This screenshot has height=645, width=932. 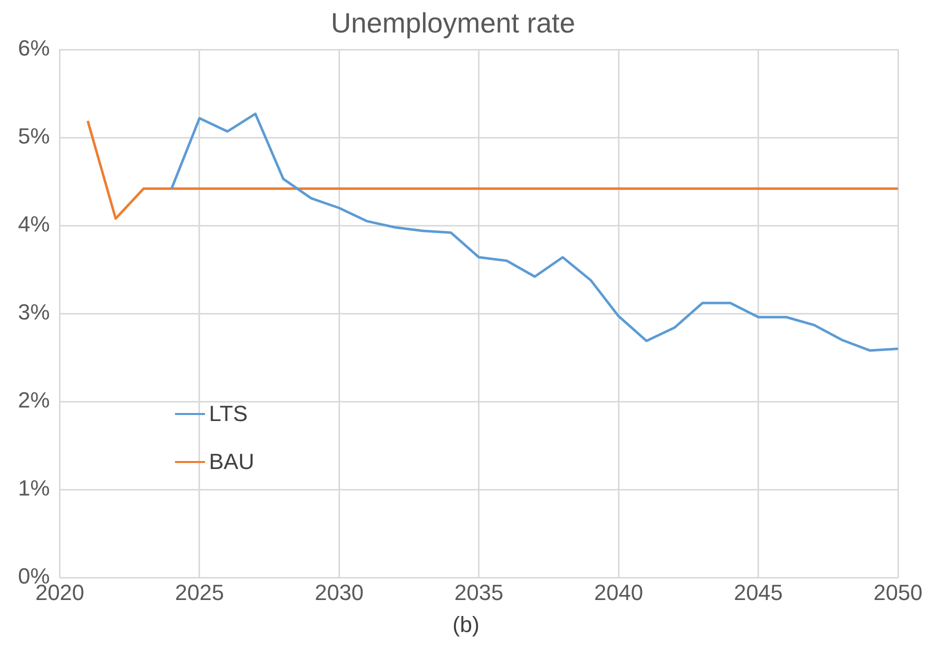 I want to click on x-tick-label: 2040, so click(x=619, y=592).